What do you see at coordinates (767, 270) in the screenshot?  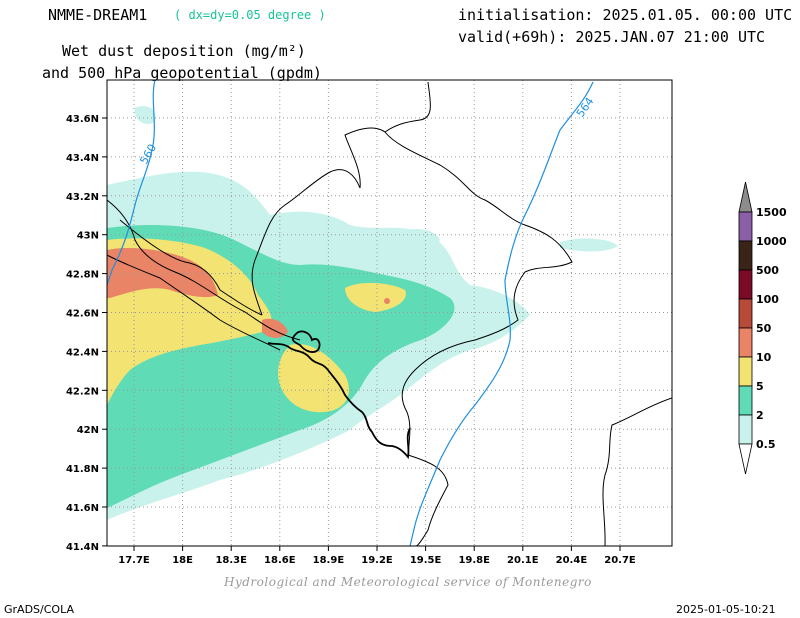 I see `colorbar-label: 500` at bounding box center [767, 270].